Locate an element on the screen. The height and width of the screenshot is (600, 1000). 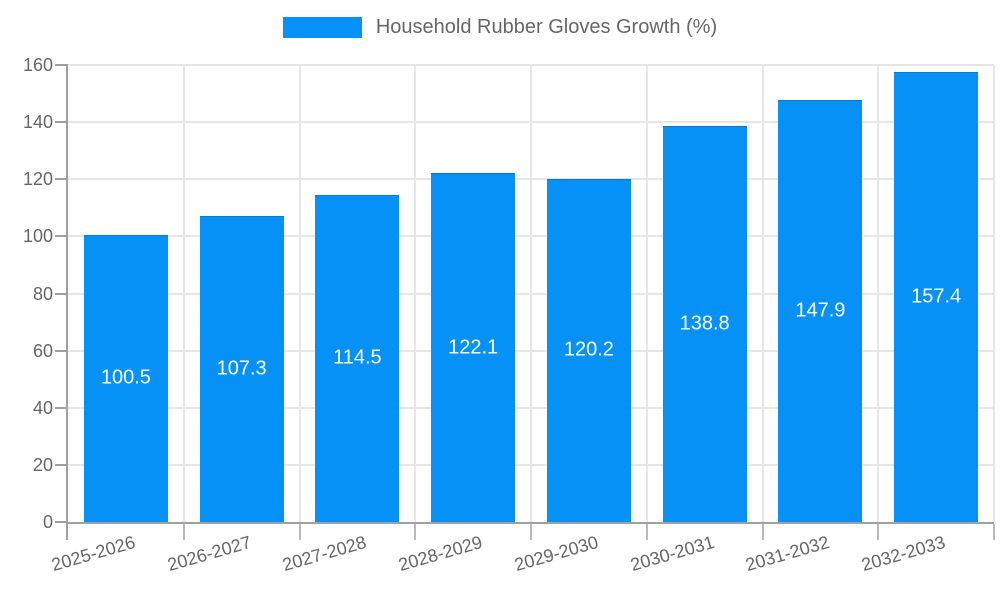
x-axis-label: 2027-2028 is located at coordinates (324, 553).